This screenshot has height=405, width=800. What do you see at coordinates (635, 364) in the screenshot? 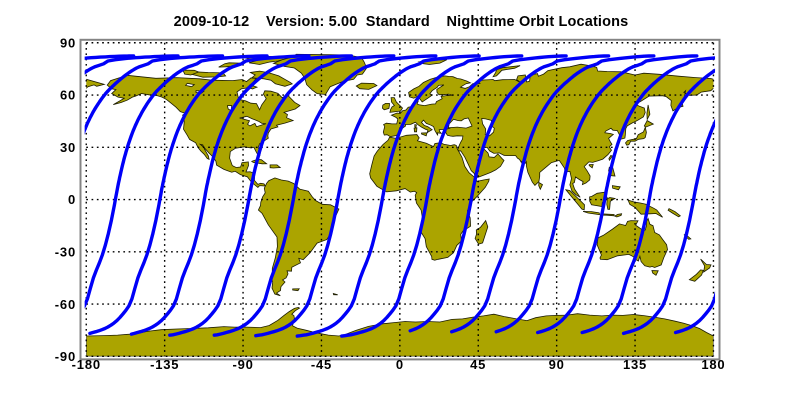
I see `svg-text: 135` at bounding box center [635, 364].